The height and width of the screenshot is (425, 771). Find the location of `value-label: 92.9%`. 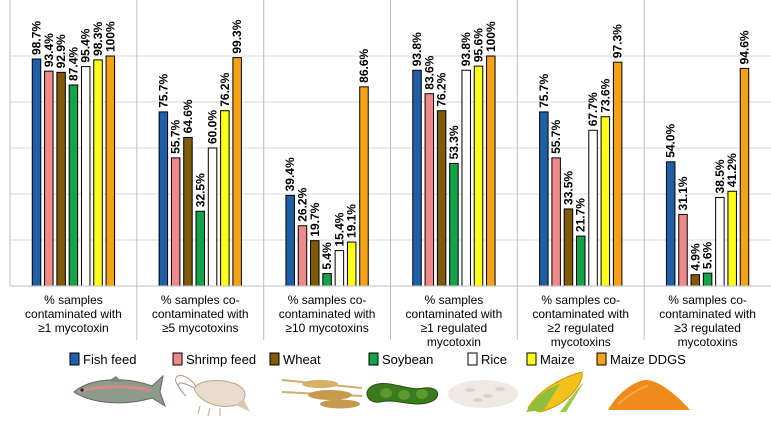

value-label: 92.9% is located at coordinates (61, 51).